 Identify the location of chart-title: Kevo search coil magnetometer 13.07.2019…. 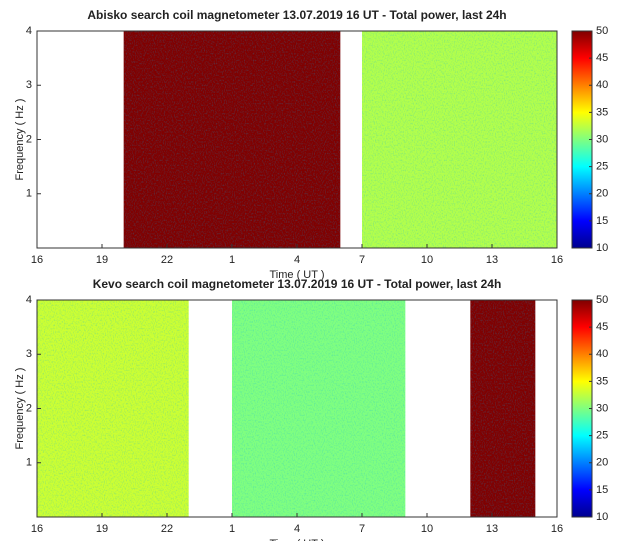
(297, 284).